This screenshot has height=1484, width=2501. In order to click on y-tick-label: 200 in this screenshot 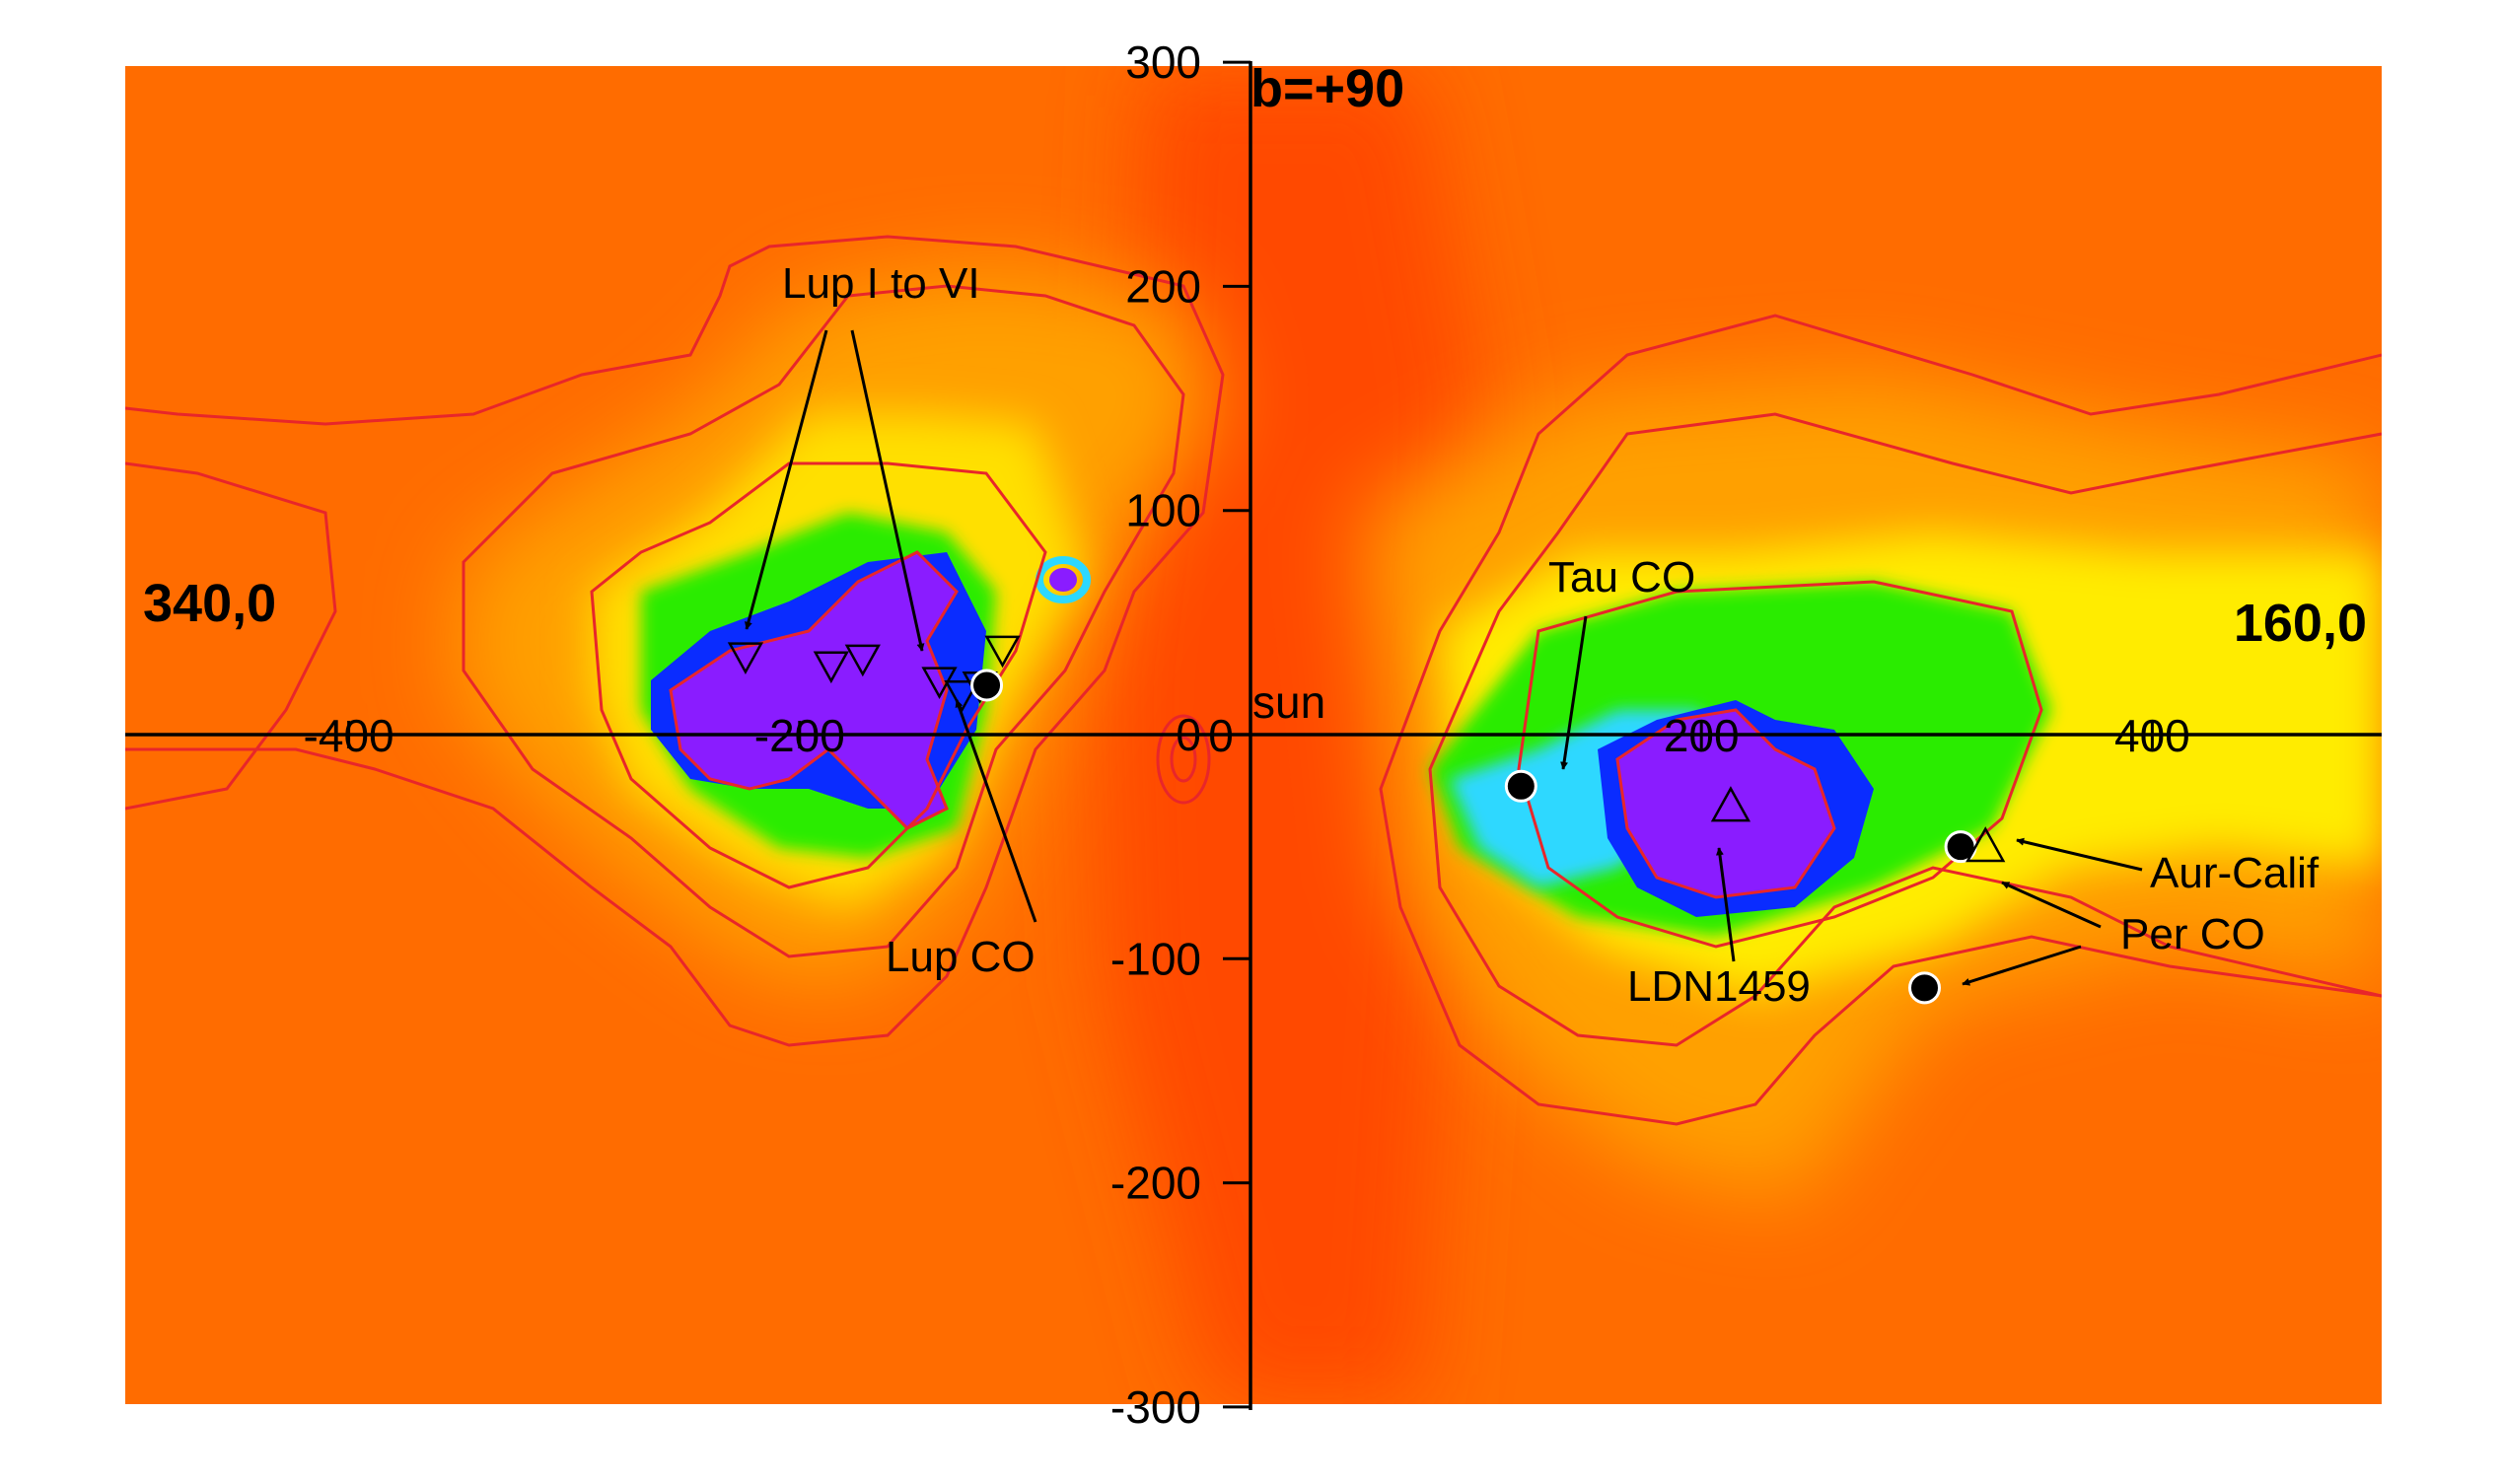, I will do `click(1163, 286)`.